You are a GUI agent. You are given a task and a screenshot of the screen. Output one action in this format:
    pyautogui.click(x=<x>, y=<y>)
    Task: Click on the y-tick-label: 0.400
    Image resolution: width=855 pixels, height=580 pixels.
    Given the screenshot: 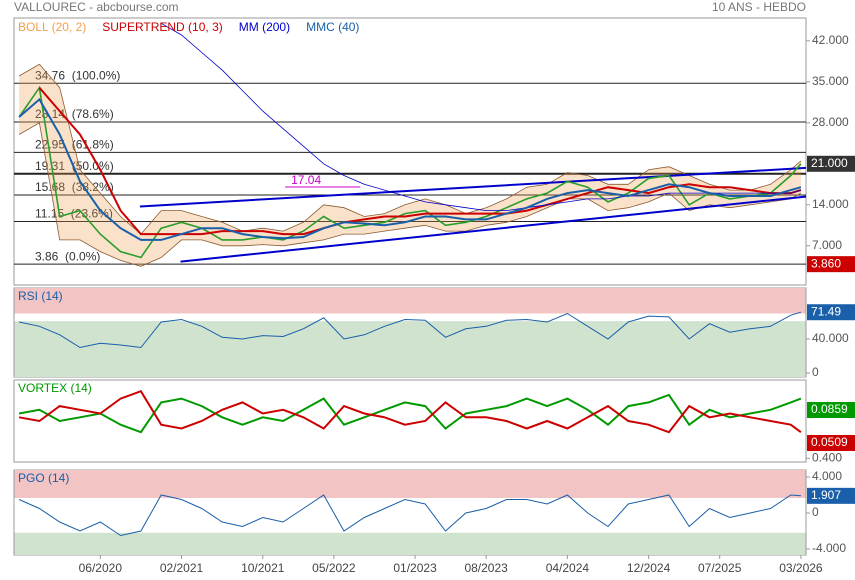 What is the action you would take?
    pyautogui.click(x=827, y=457)
    